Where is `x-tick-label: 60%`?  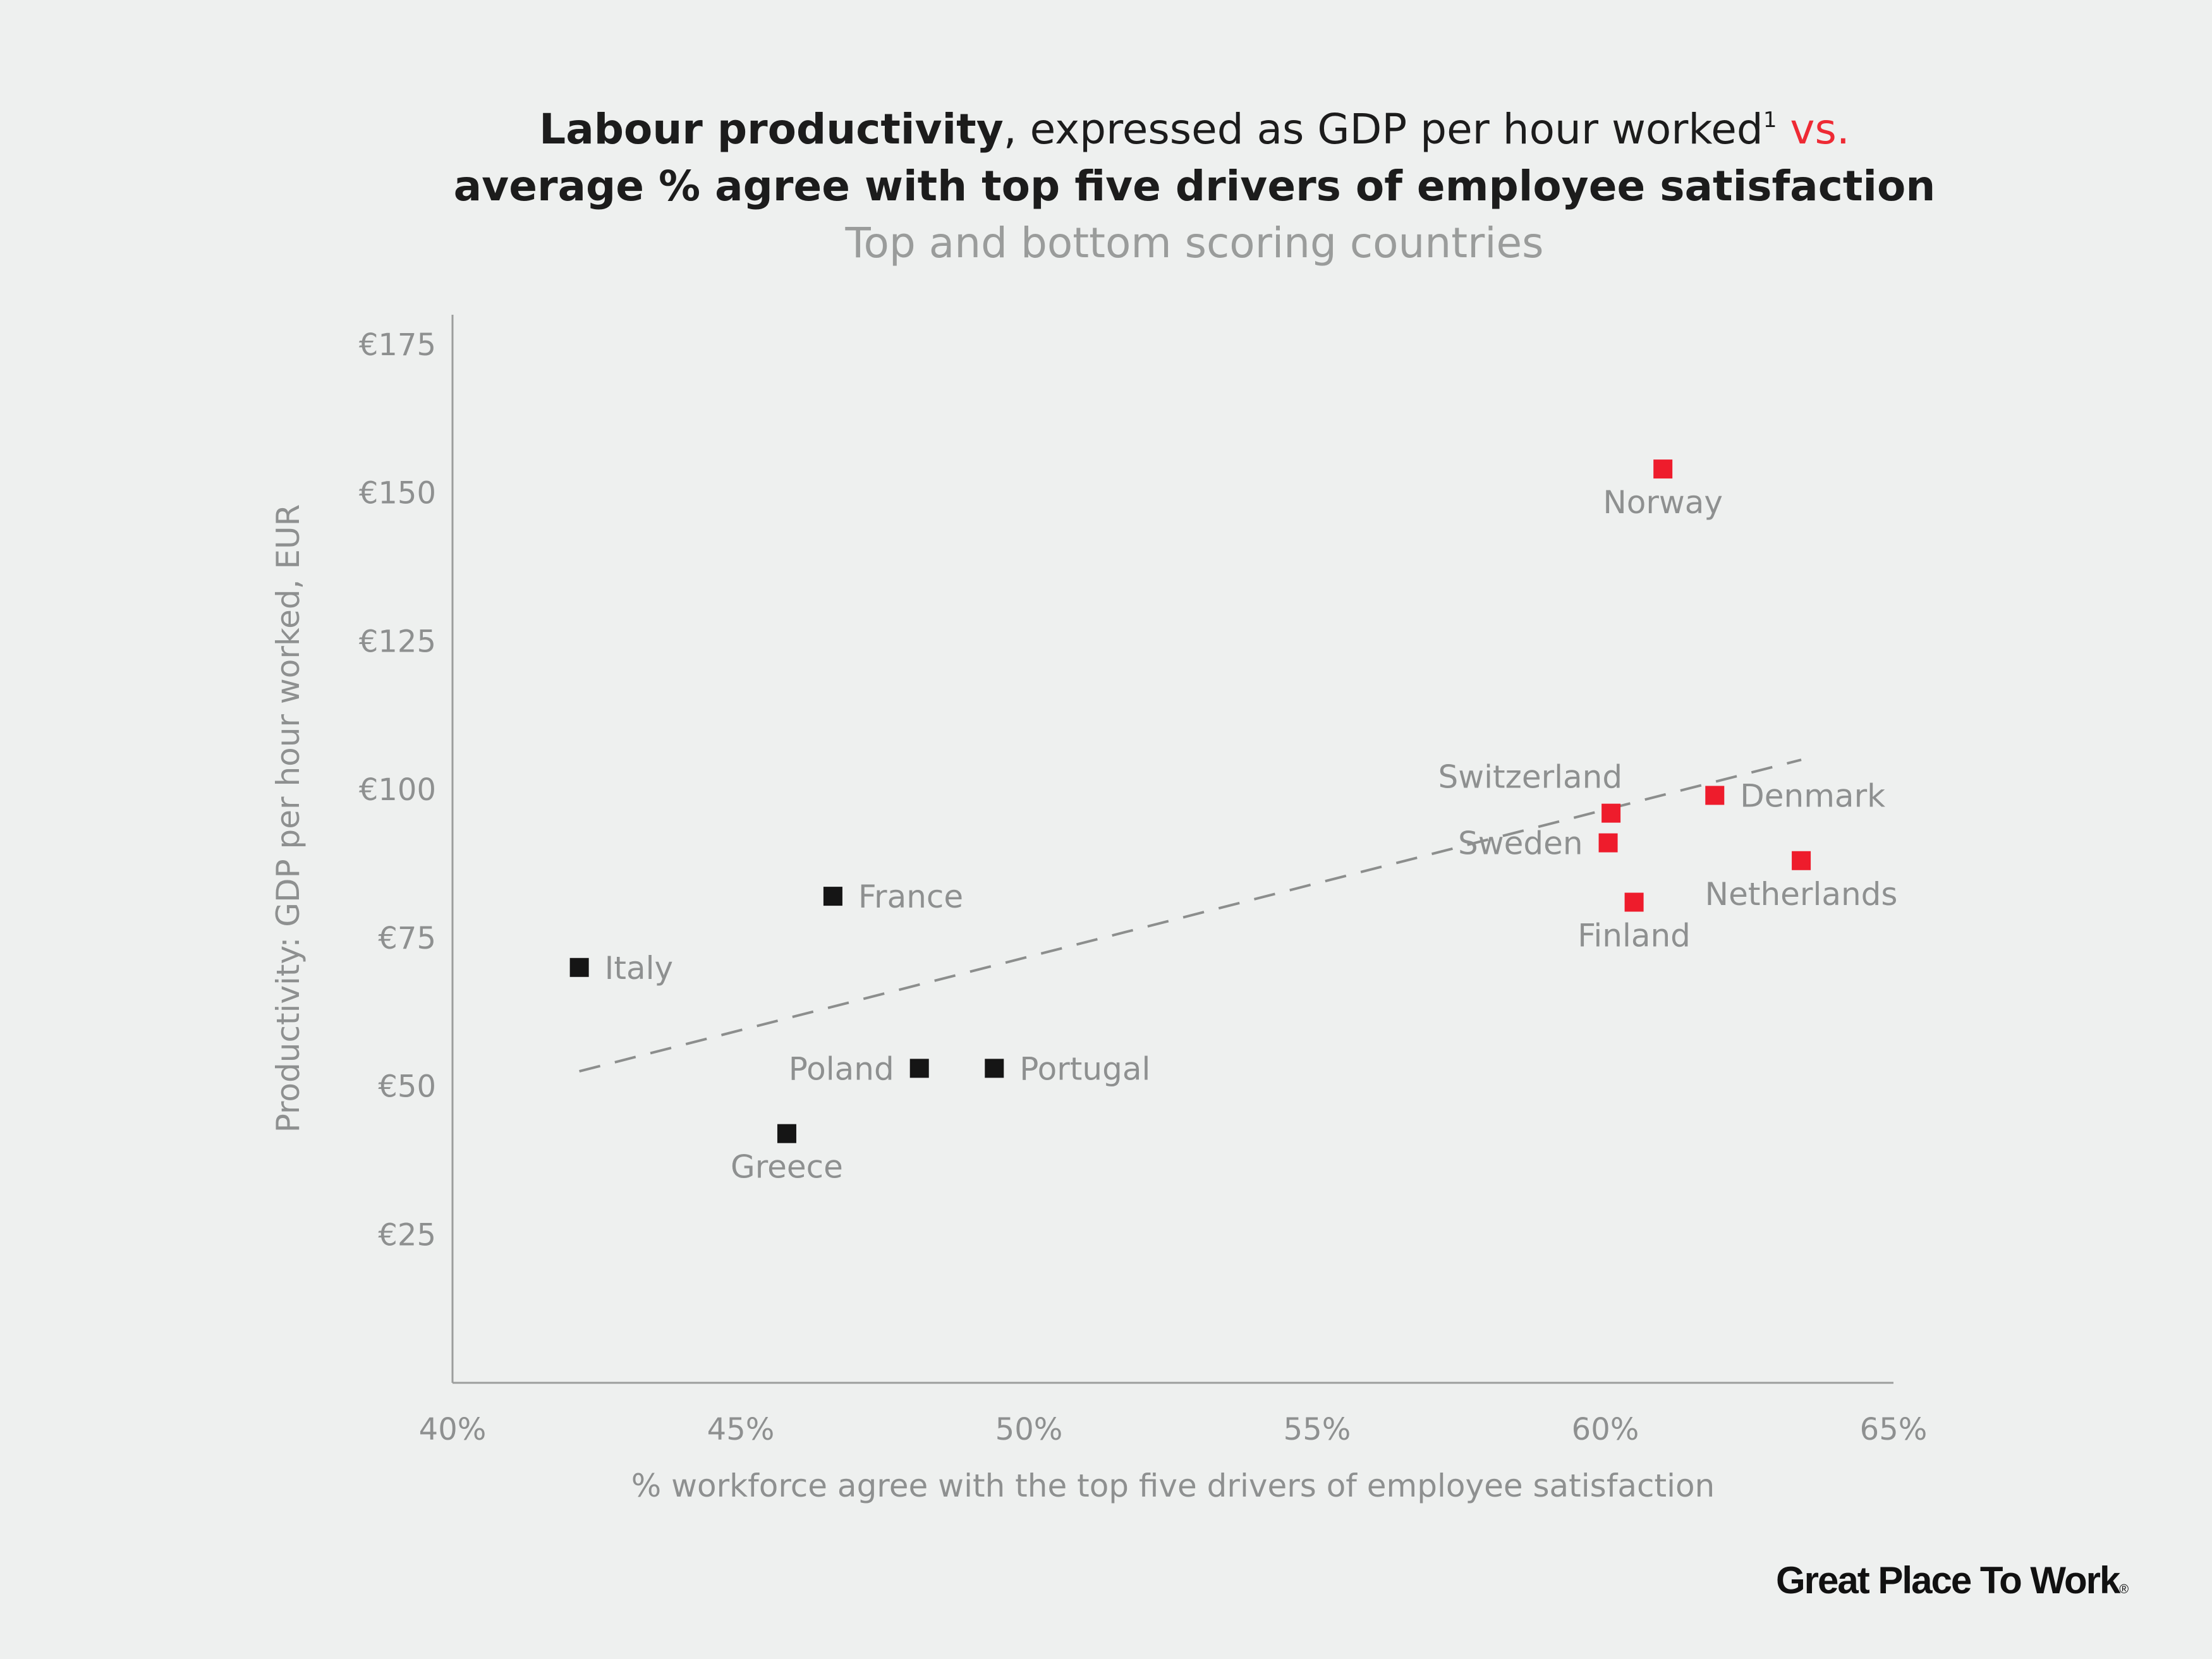 x-tick-label: 60% is located at coordinates (1605, 1429).